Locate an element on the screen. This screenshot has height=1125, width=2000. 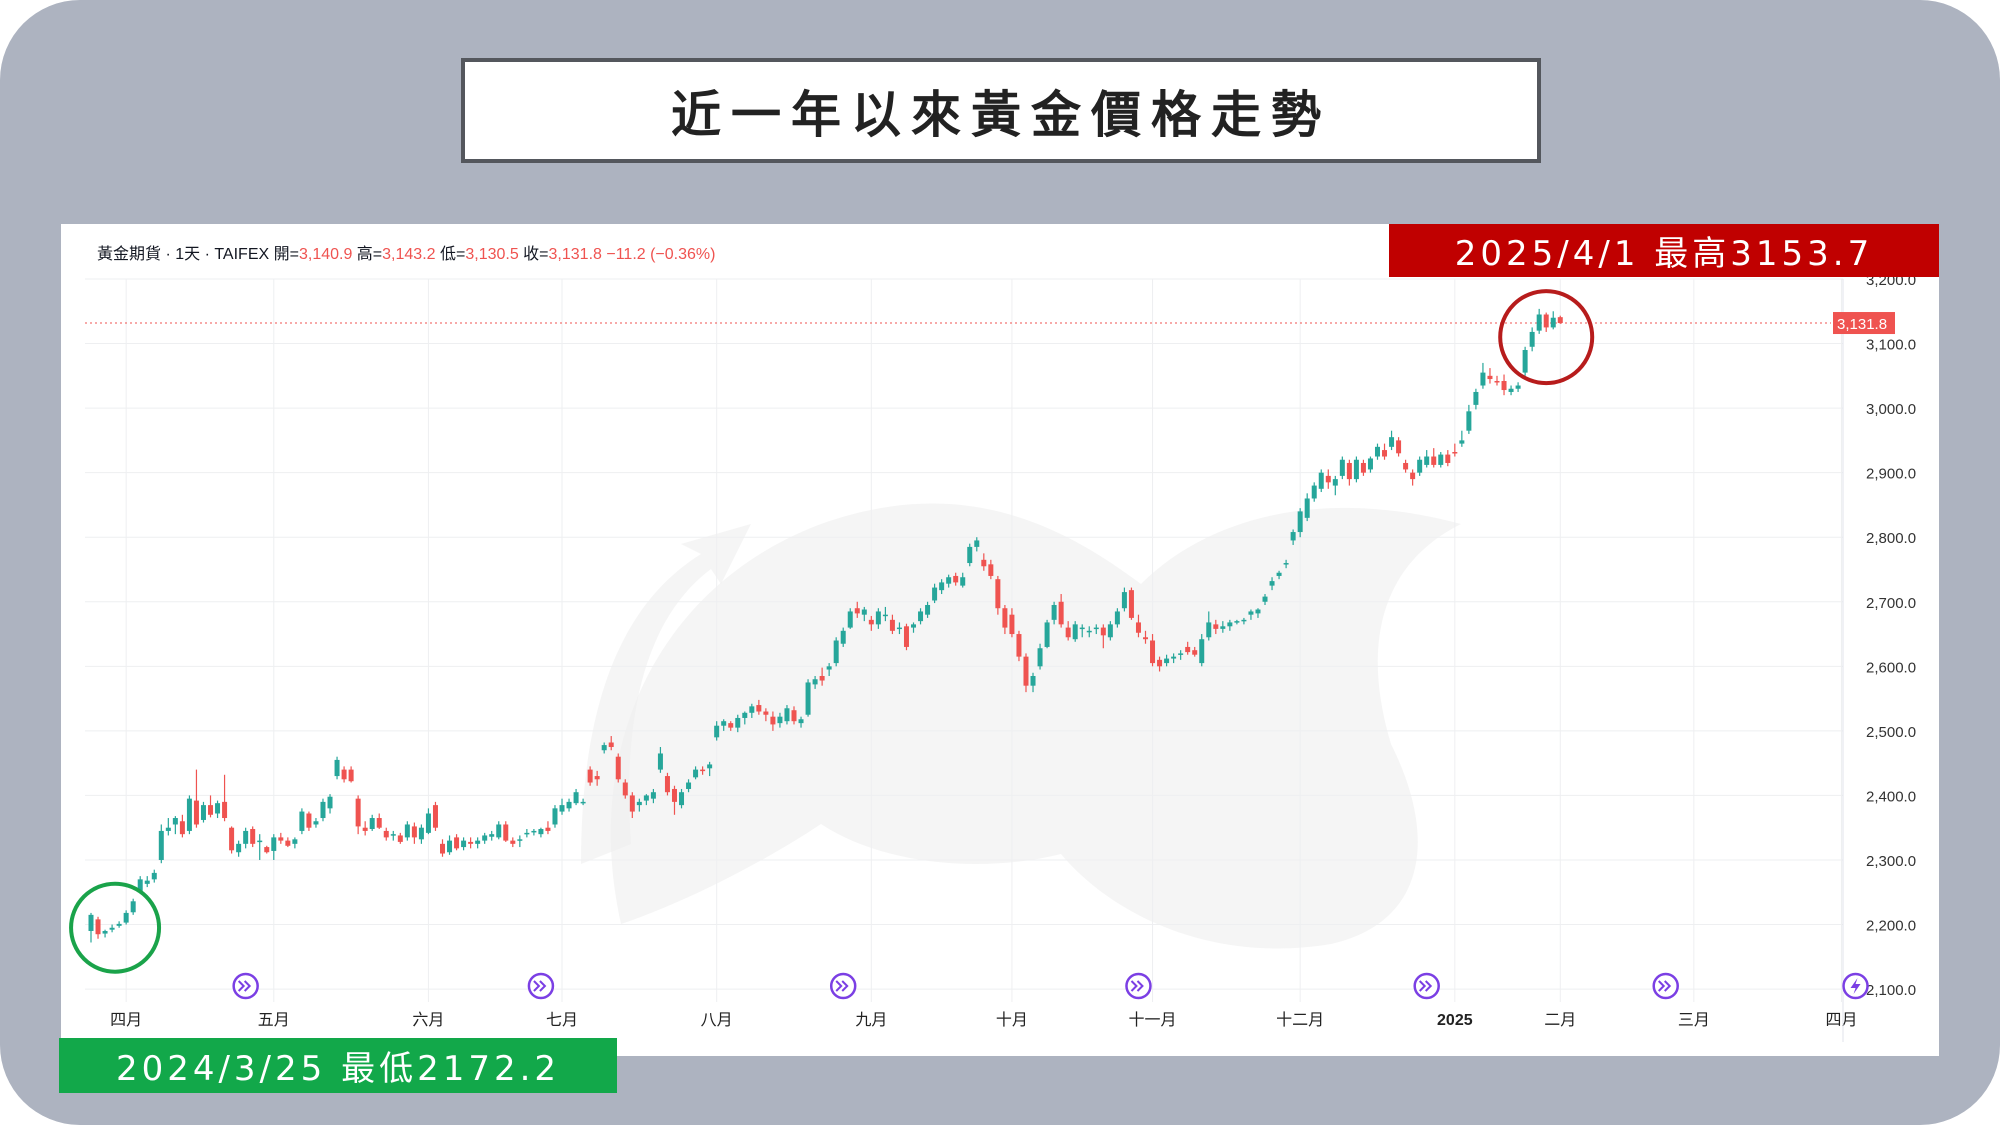
high-annotation-banner: 2025/4/1 最高3153.7 is located at coordinates (1664, 250).